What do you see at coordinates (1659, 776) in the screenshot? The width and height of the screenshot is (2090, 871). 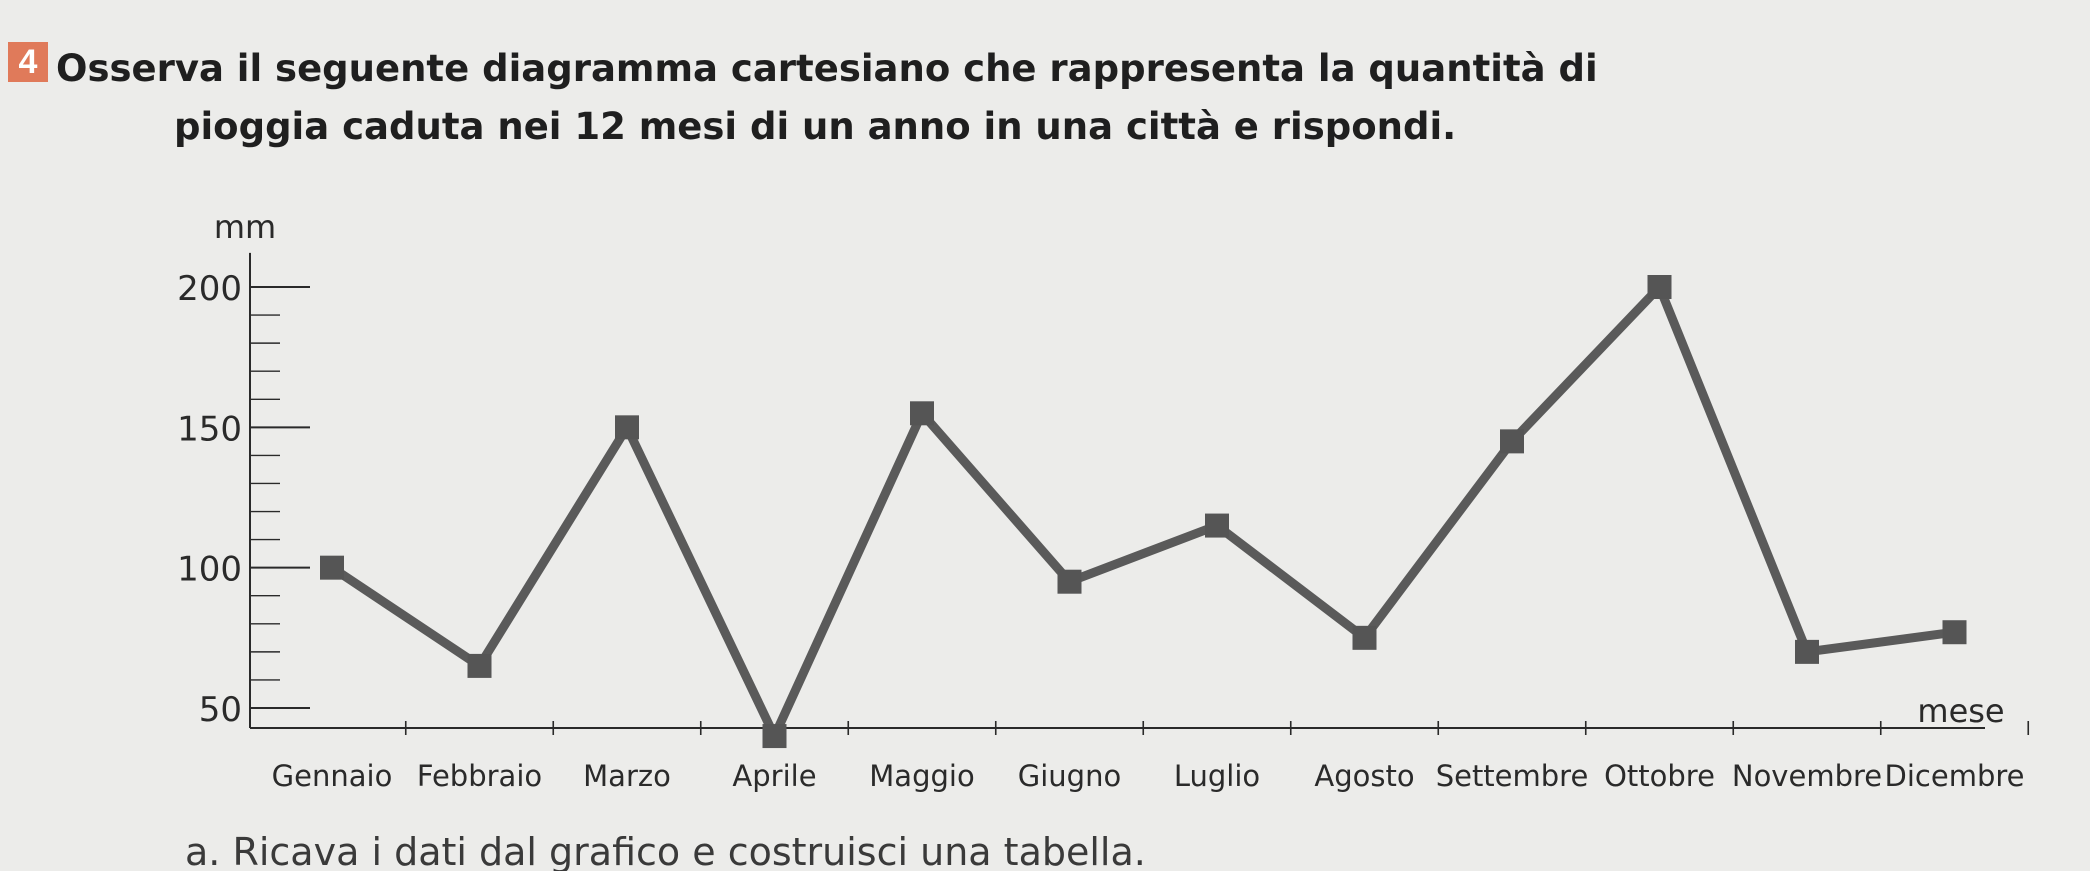 I see `x-tick-label: Ottobre` at bounding box center [1659, 776].